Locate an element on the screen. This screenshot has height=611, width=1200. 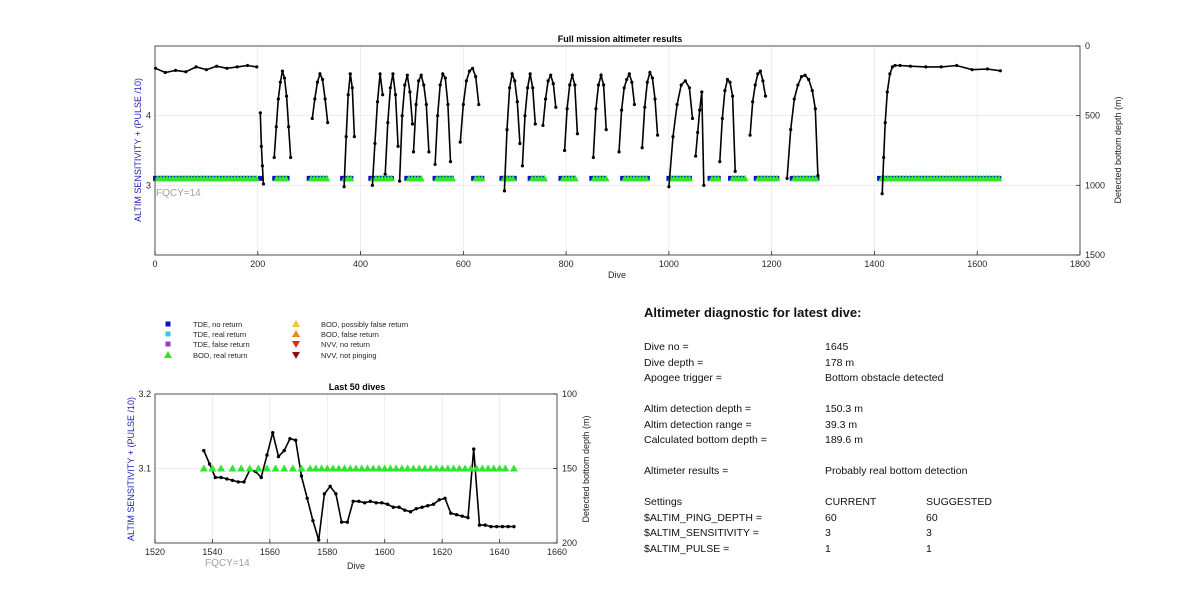
x-tick-label: 1560 is located at coordinates (270, 552).